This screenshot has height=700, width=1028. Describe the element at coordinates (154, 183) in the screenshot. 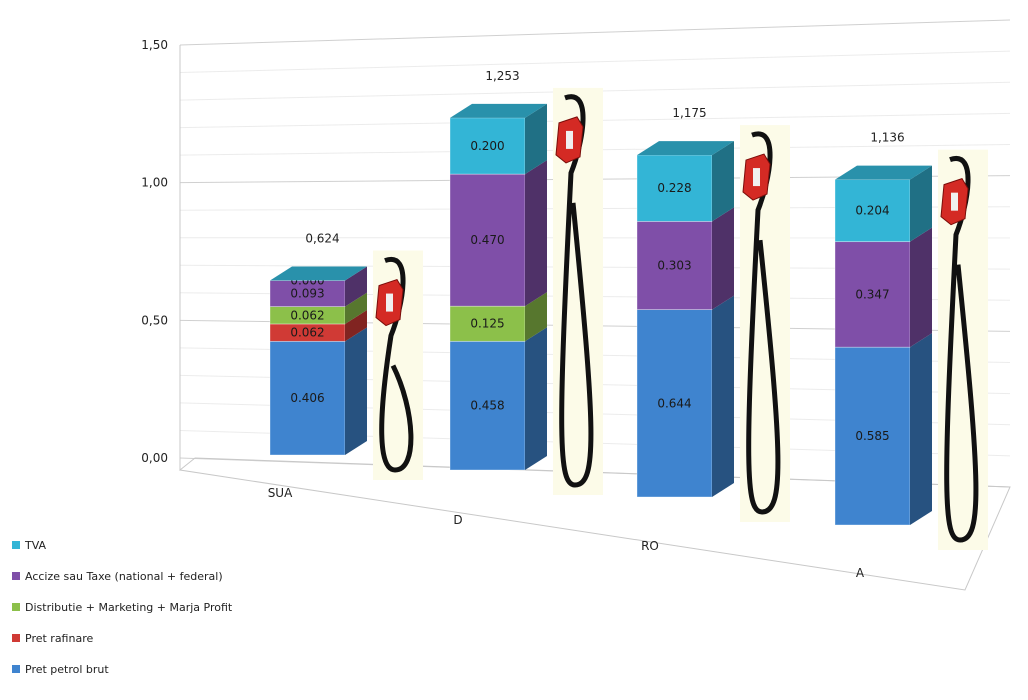

I see `y-tick-label: 1,00` at that location.